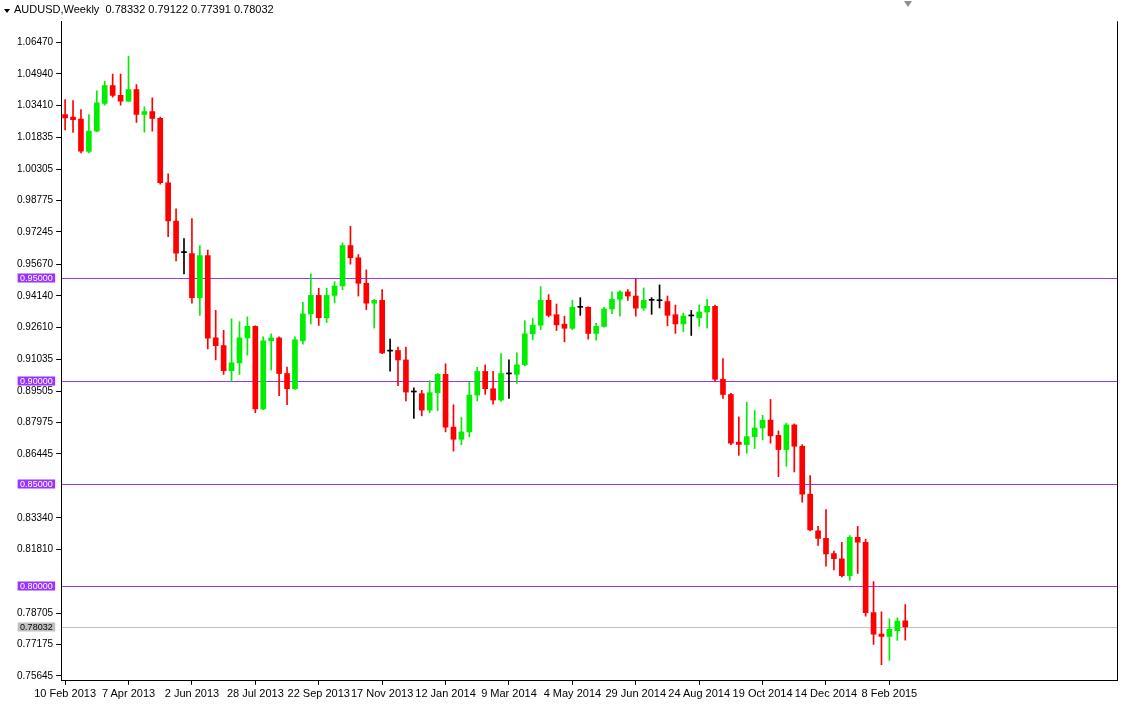  What do you see at coordinates (509, 693) in the screenshot?
I see `x-tick-label: 9 Mar 2014` at bounding box center [509, 693].